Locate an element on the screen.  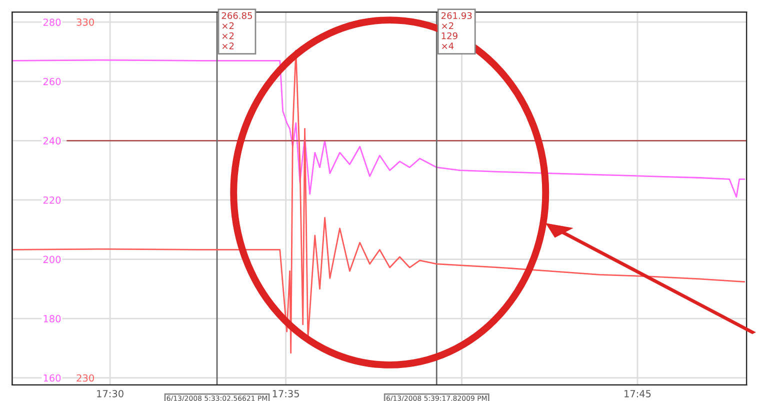
y2-tick-label: 230 is located at coordinates (85, 378).